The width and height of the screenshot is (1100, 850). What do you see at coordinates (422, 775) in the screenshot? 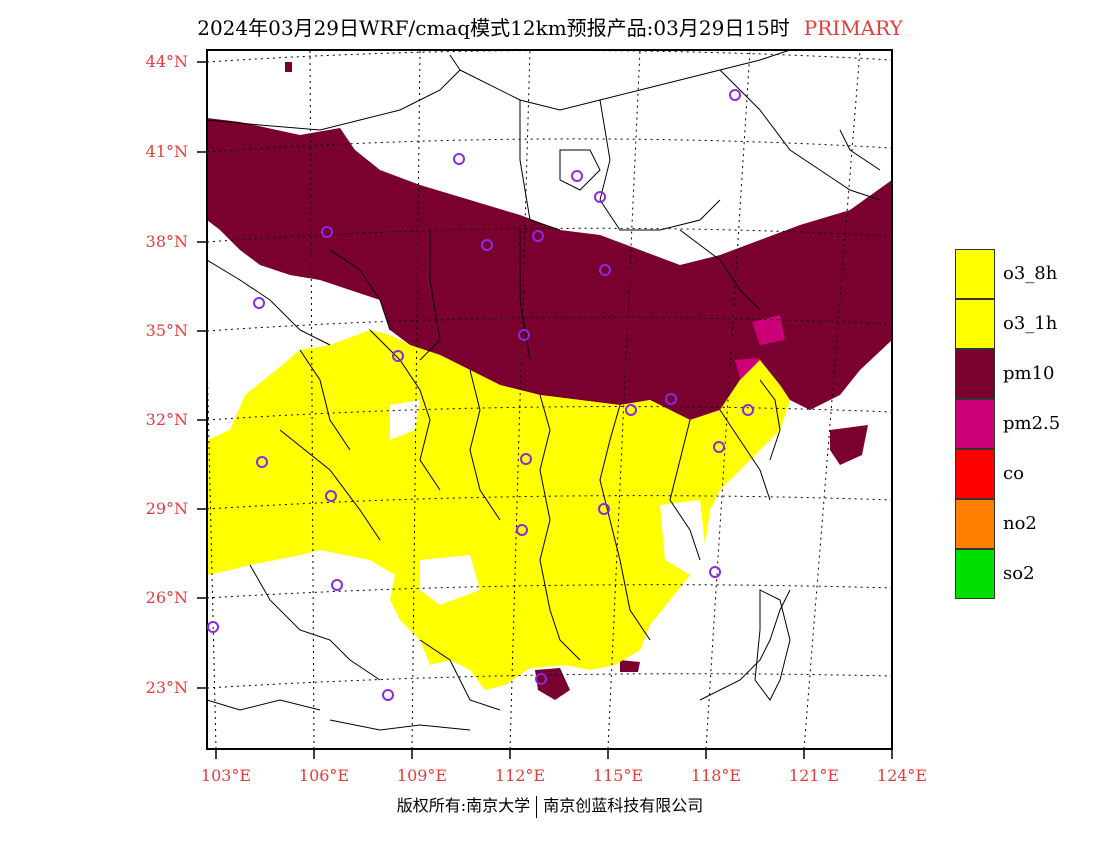
I see `lon-label: 109°E` at bounding box center [422, 775].